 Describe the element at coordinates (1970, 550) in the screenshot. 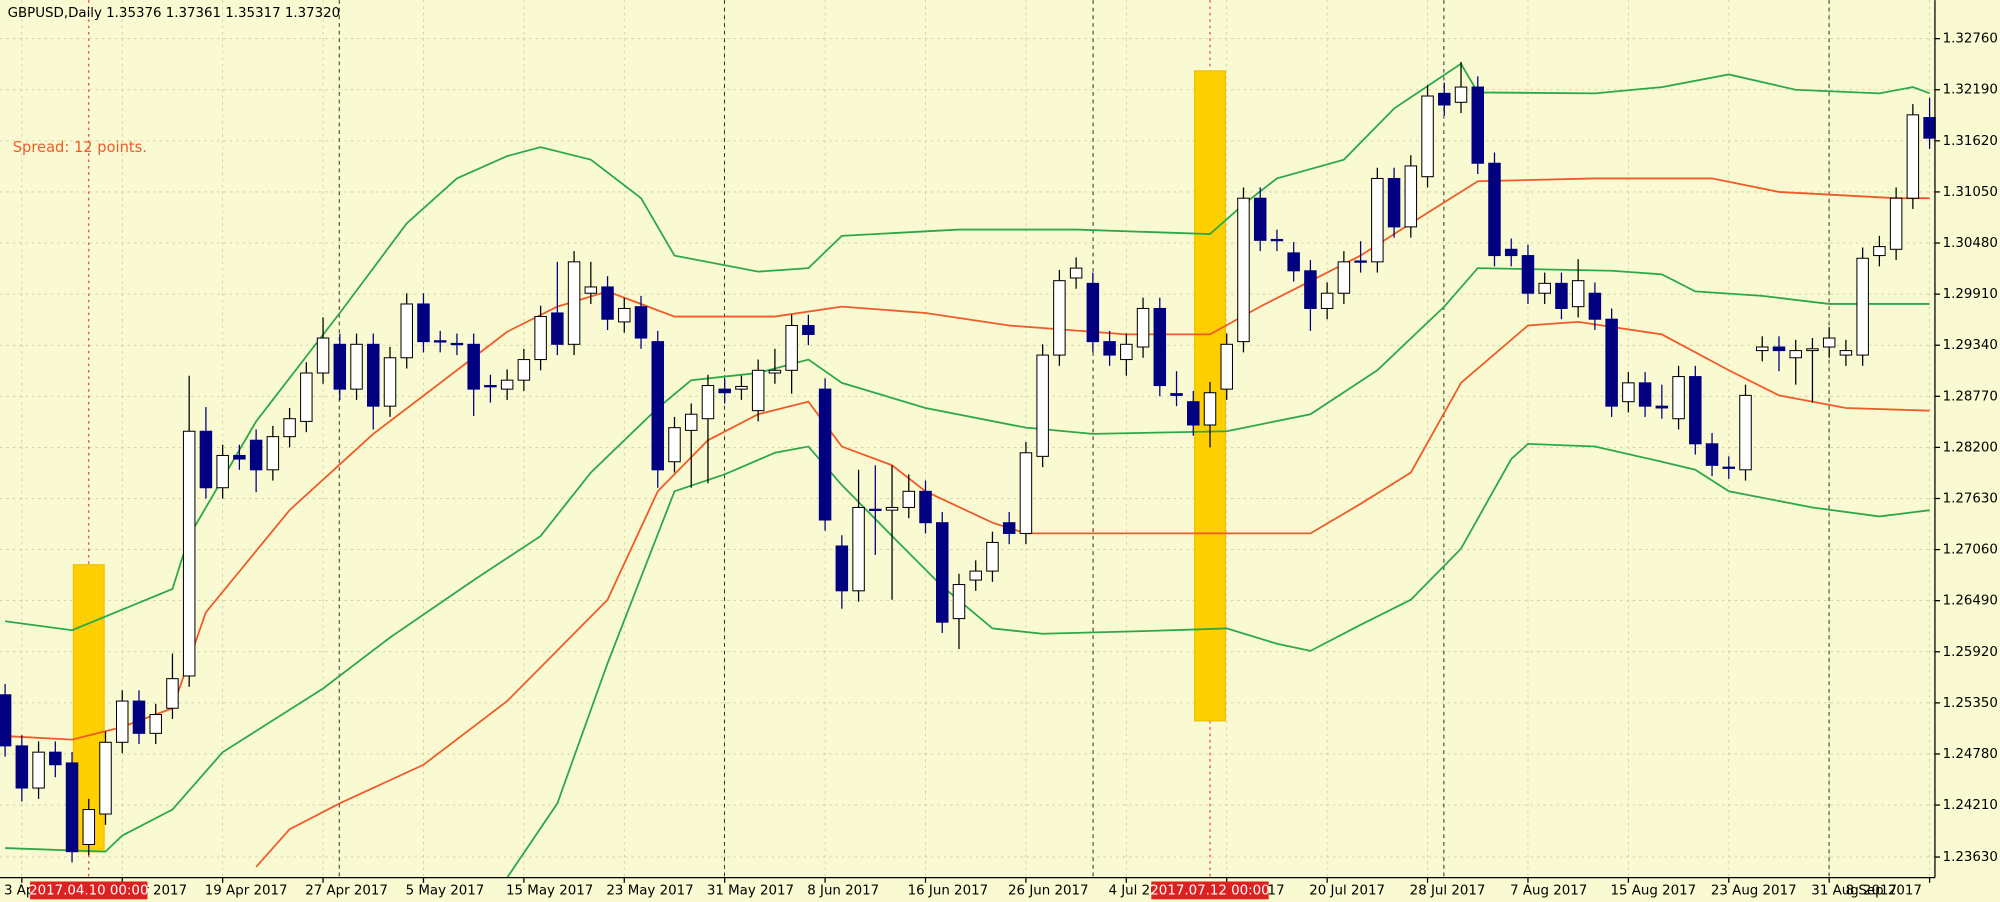

I see `y-tick-label: 1.27060` at that location.